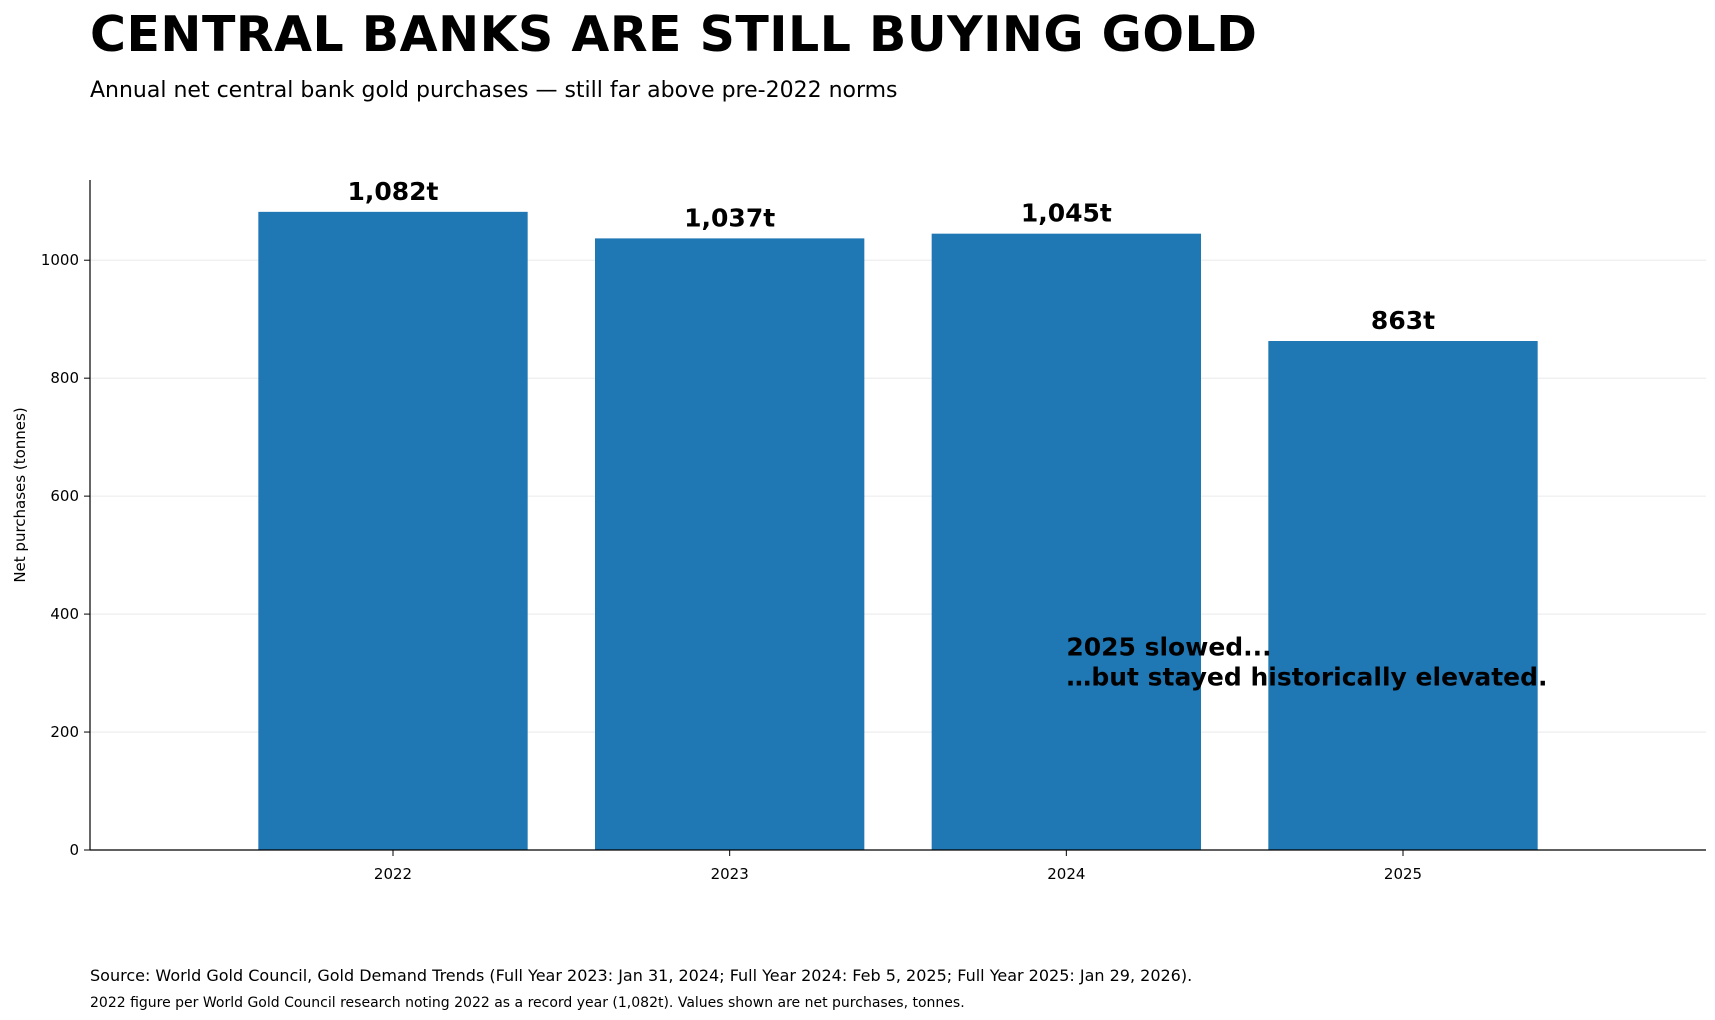 The height and width of the screenshot is (1020, 1715). Describe the element at coordinates (1066, 541) in the screenshot. I see `bar-2024` at that location.